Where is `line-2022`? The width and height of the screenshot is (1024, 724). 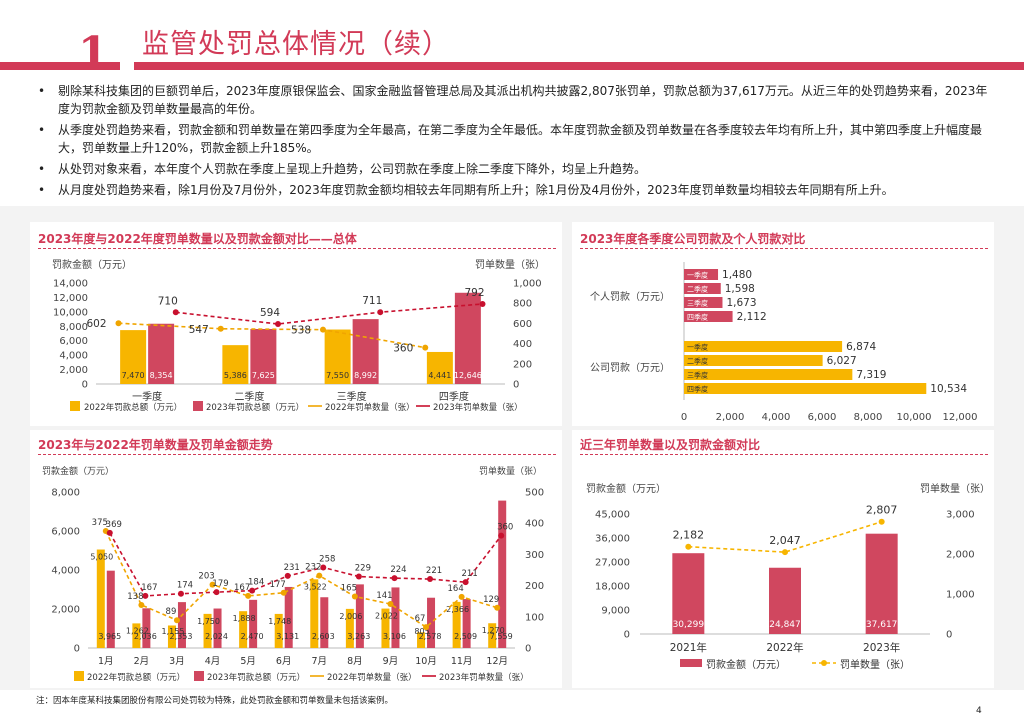 line-2022 is located at coordinates (301, 579).